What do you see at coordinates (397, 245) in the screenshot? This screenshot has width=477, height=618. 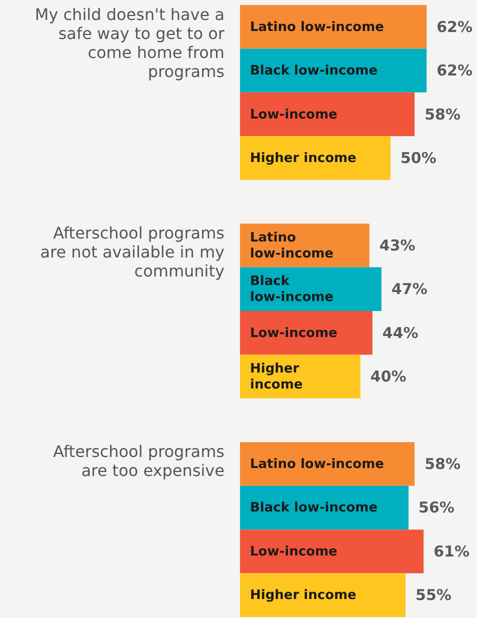 I see `data-label: 43%` at bounding box center [397, 245].